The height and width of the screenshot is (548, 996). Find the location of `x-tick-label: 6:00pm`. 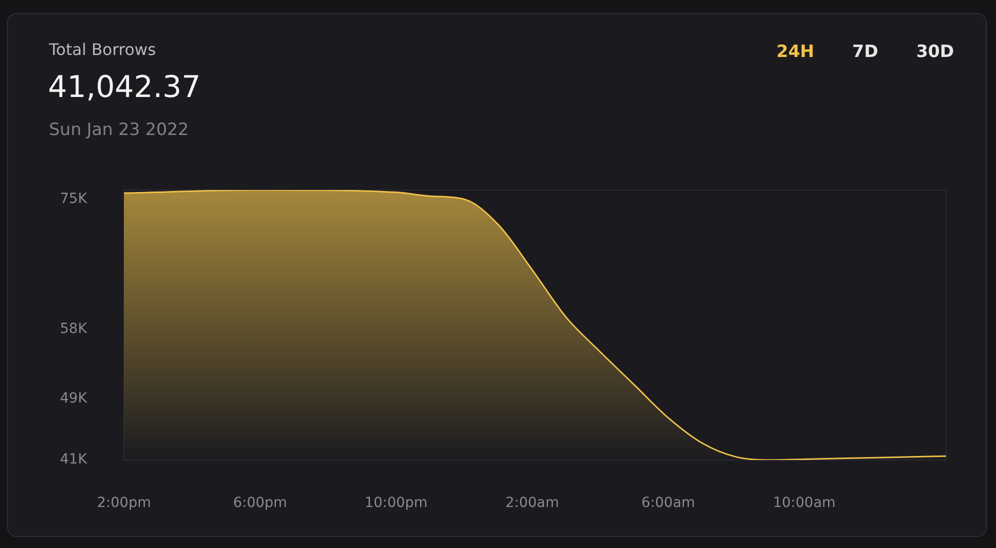

x-tick-label: 6:00pm is located at coordinates (260, 503).